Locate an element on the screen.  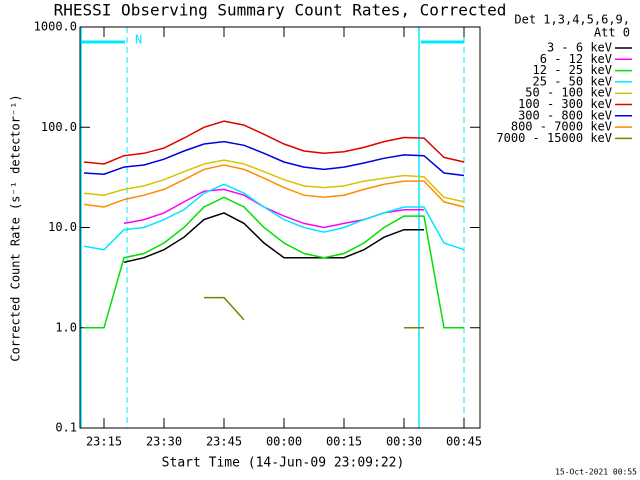
x-tick-label: 00:45 is located at coordinates (464, 442).